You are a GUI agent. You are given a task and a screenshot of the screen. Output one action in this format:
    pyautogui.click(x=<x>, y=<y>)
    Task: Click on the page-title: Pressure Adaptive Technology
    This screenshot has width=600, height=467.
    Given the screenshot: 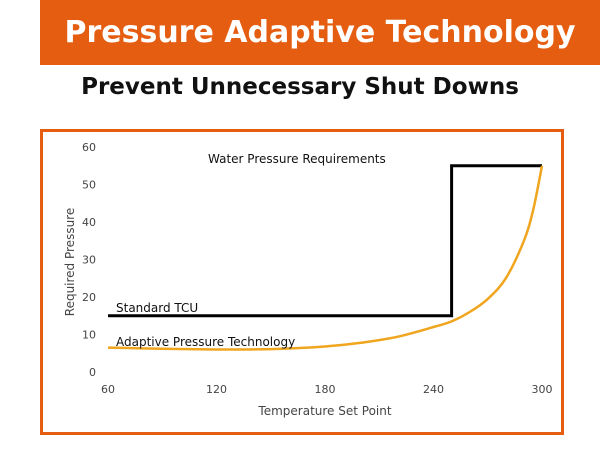 What is the action you would take?
    pyautogui.click(x=320, y=32)
    